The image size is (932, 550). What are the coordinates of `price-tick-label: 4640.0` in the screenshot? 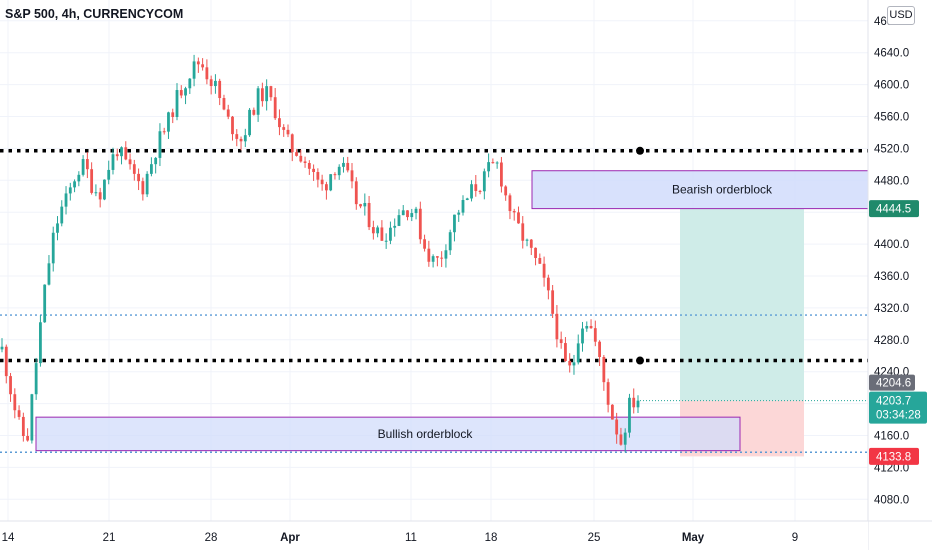 It's located at (891, 54).